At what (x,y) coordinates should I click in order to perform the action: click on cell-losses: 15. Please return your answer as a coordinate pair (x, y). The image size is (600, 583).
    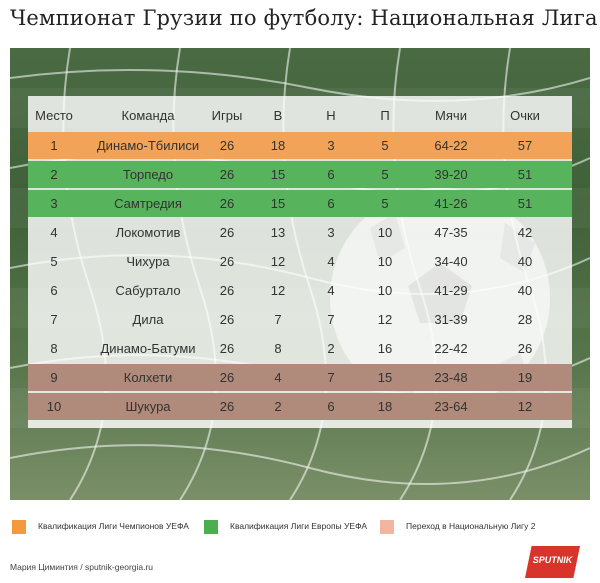
    Looking at the image, I should click on (385, 377).